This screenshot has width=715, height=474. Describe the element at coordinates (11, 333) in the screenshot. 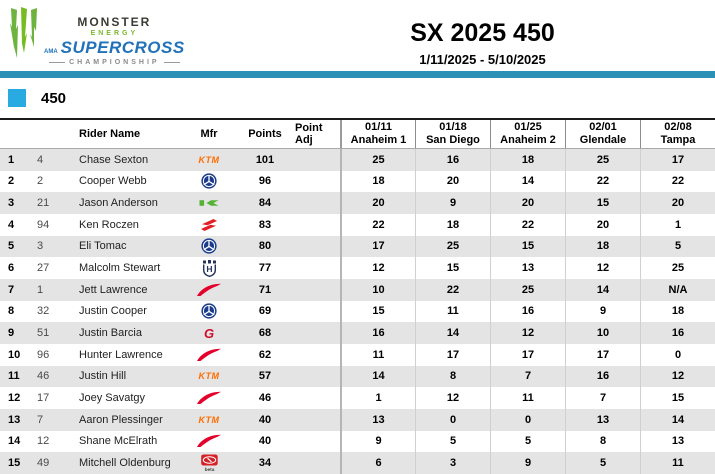

I see `rank-cell: 9` at that location.